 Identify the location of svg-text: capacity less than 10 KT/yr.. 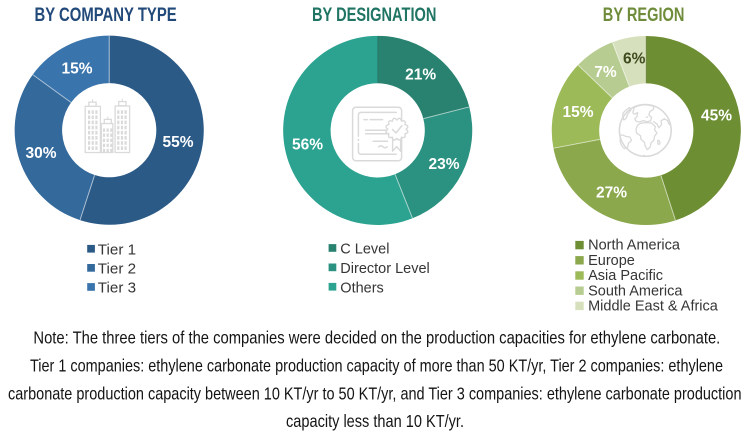
(375, 421).